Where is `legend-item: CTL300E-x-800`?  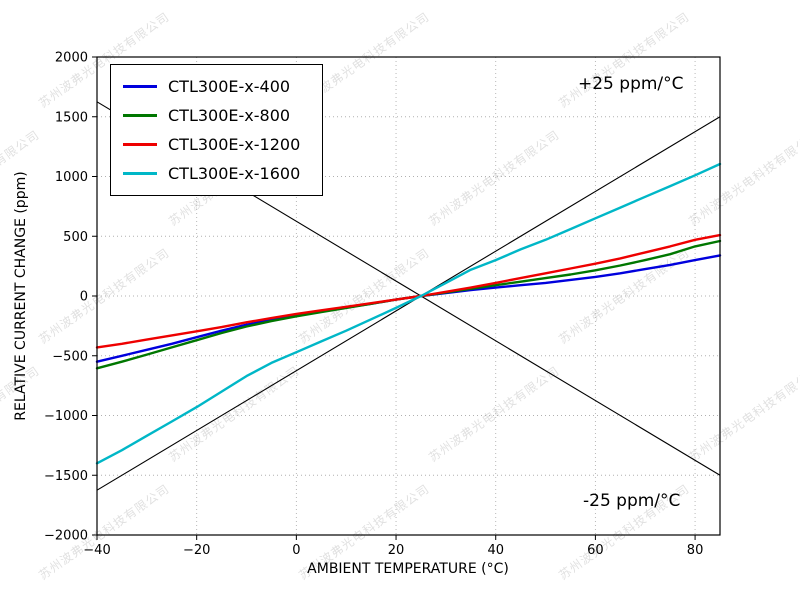 legend-item: CTL300E-x-800 is located at coordinates (211, 115).